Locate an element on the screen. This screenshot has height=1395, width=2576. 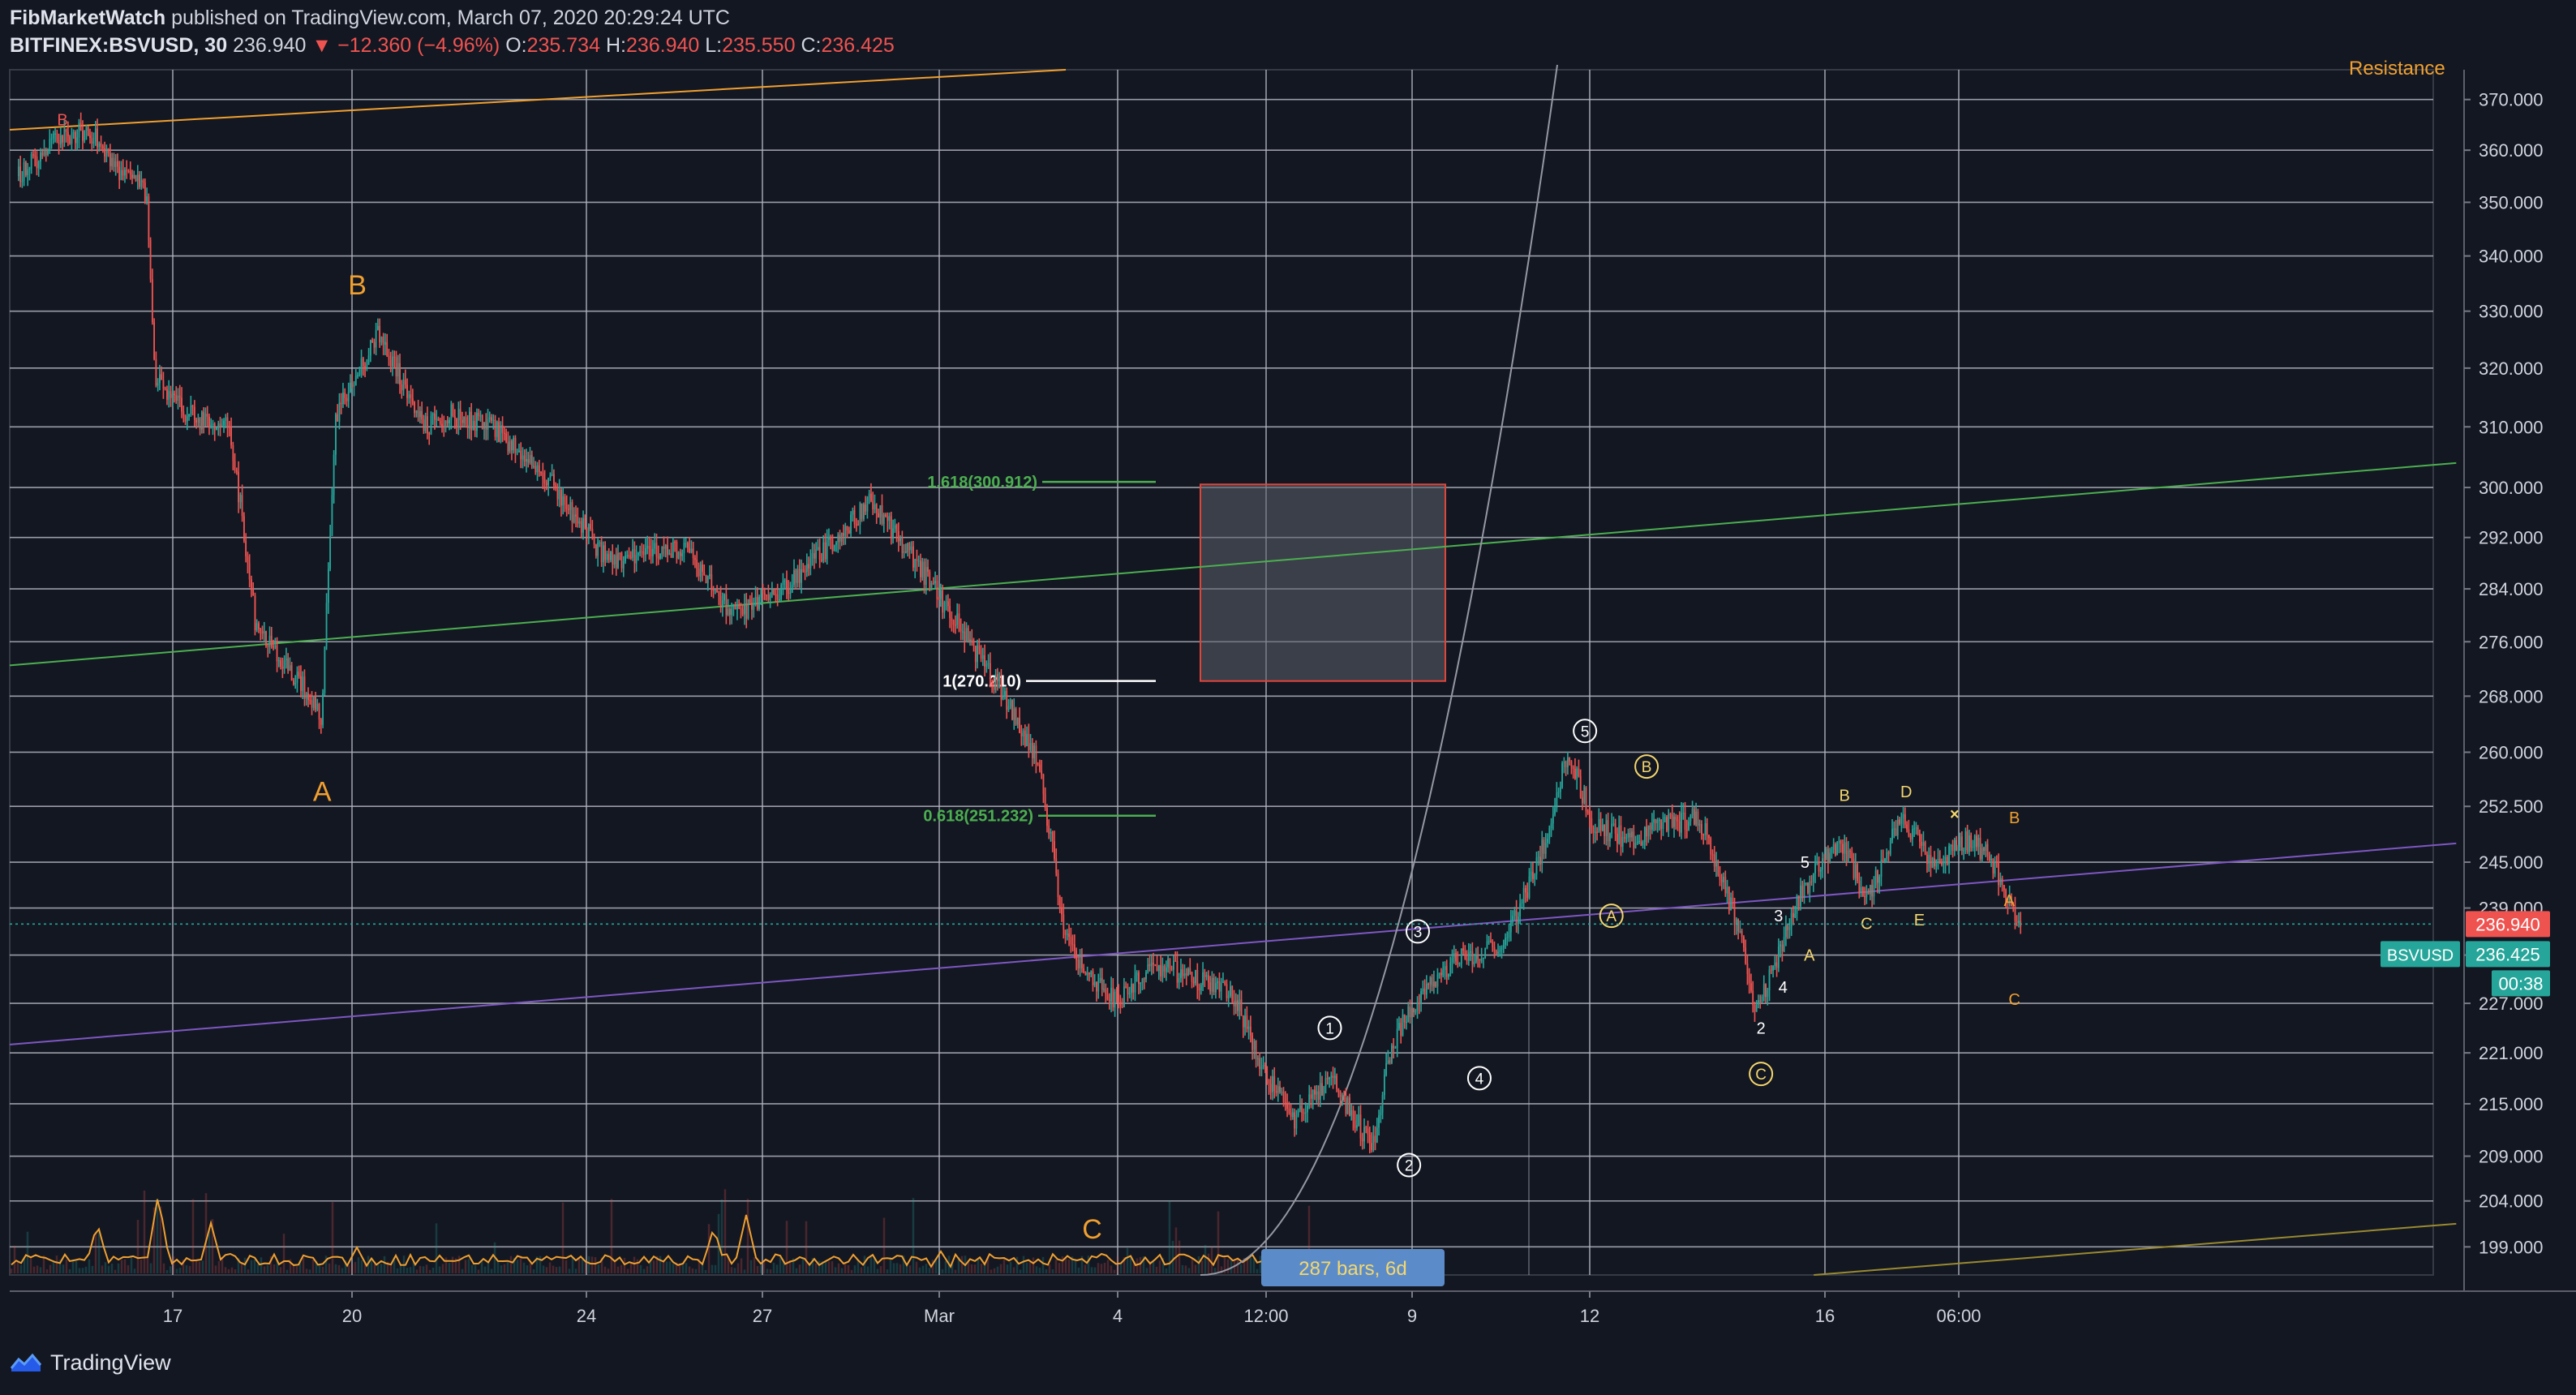
footer-brand: TradingView is located at coordinates (110, 1362).